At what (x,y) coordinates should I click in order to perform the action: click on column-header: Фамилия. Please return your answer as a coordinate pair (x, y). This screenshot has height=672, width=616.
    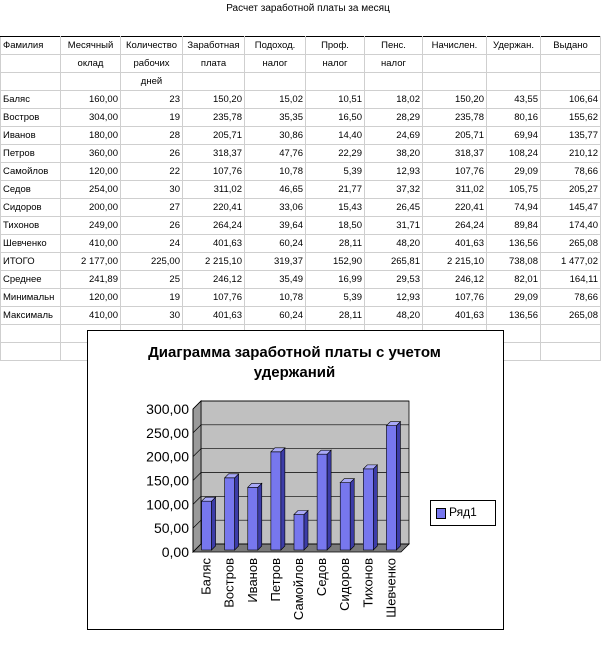
    Looking at the image, I should click on (30, 45).